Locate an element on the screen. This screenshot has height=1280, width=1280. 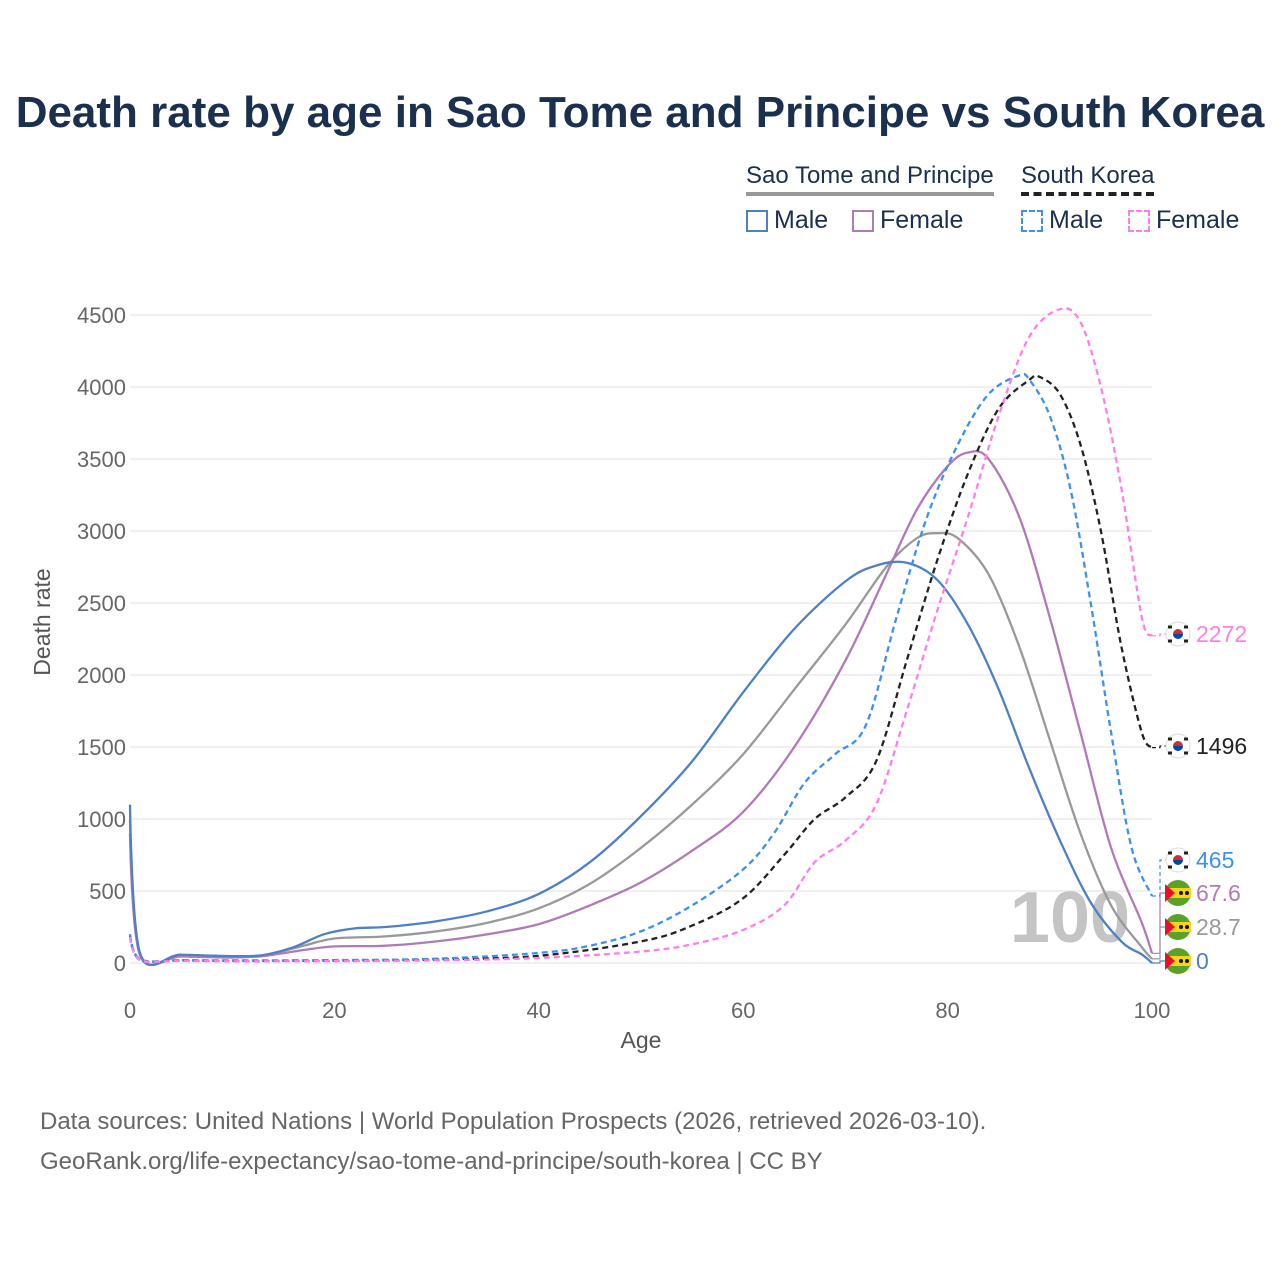
end-label-stp-total: 28.7 is located at coordinates (1218, 927).